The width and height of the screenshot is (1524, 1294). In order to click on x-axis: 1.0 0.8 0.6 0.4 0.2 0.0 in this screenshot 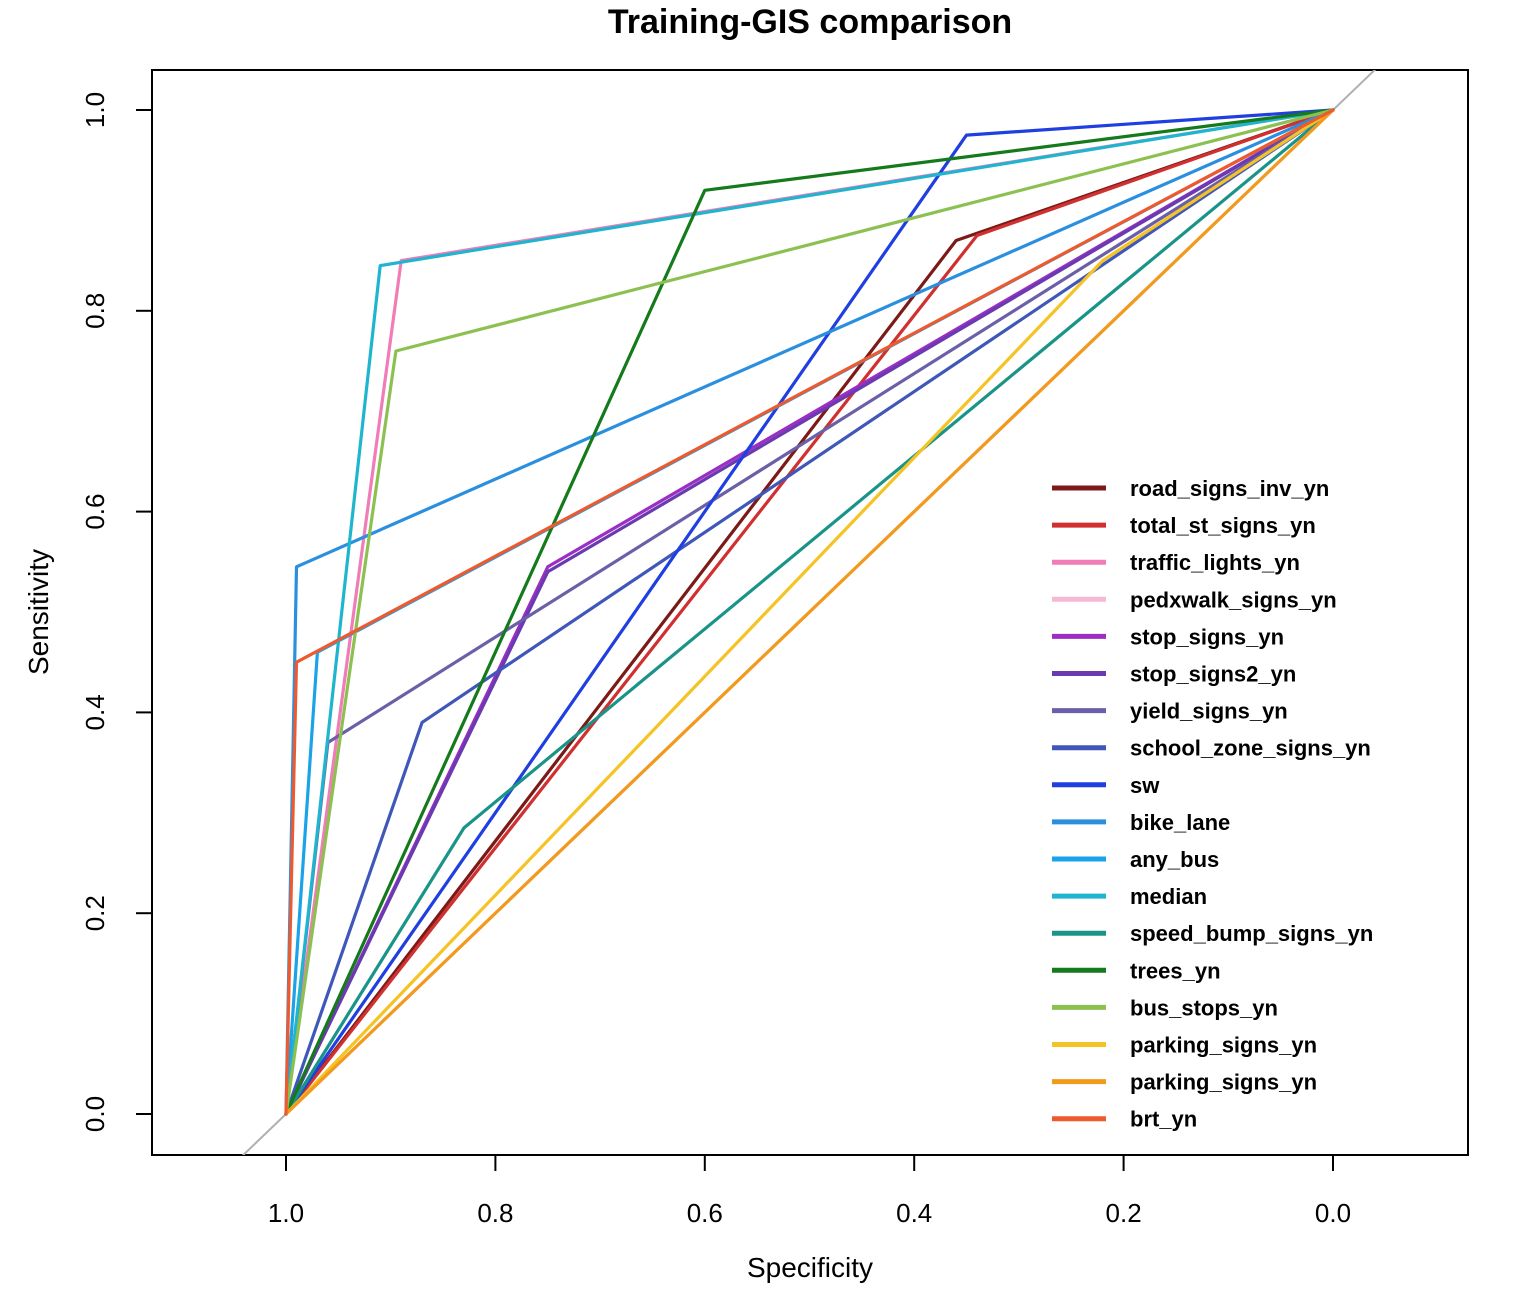, I will do `click(809, 1191)`.